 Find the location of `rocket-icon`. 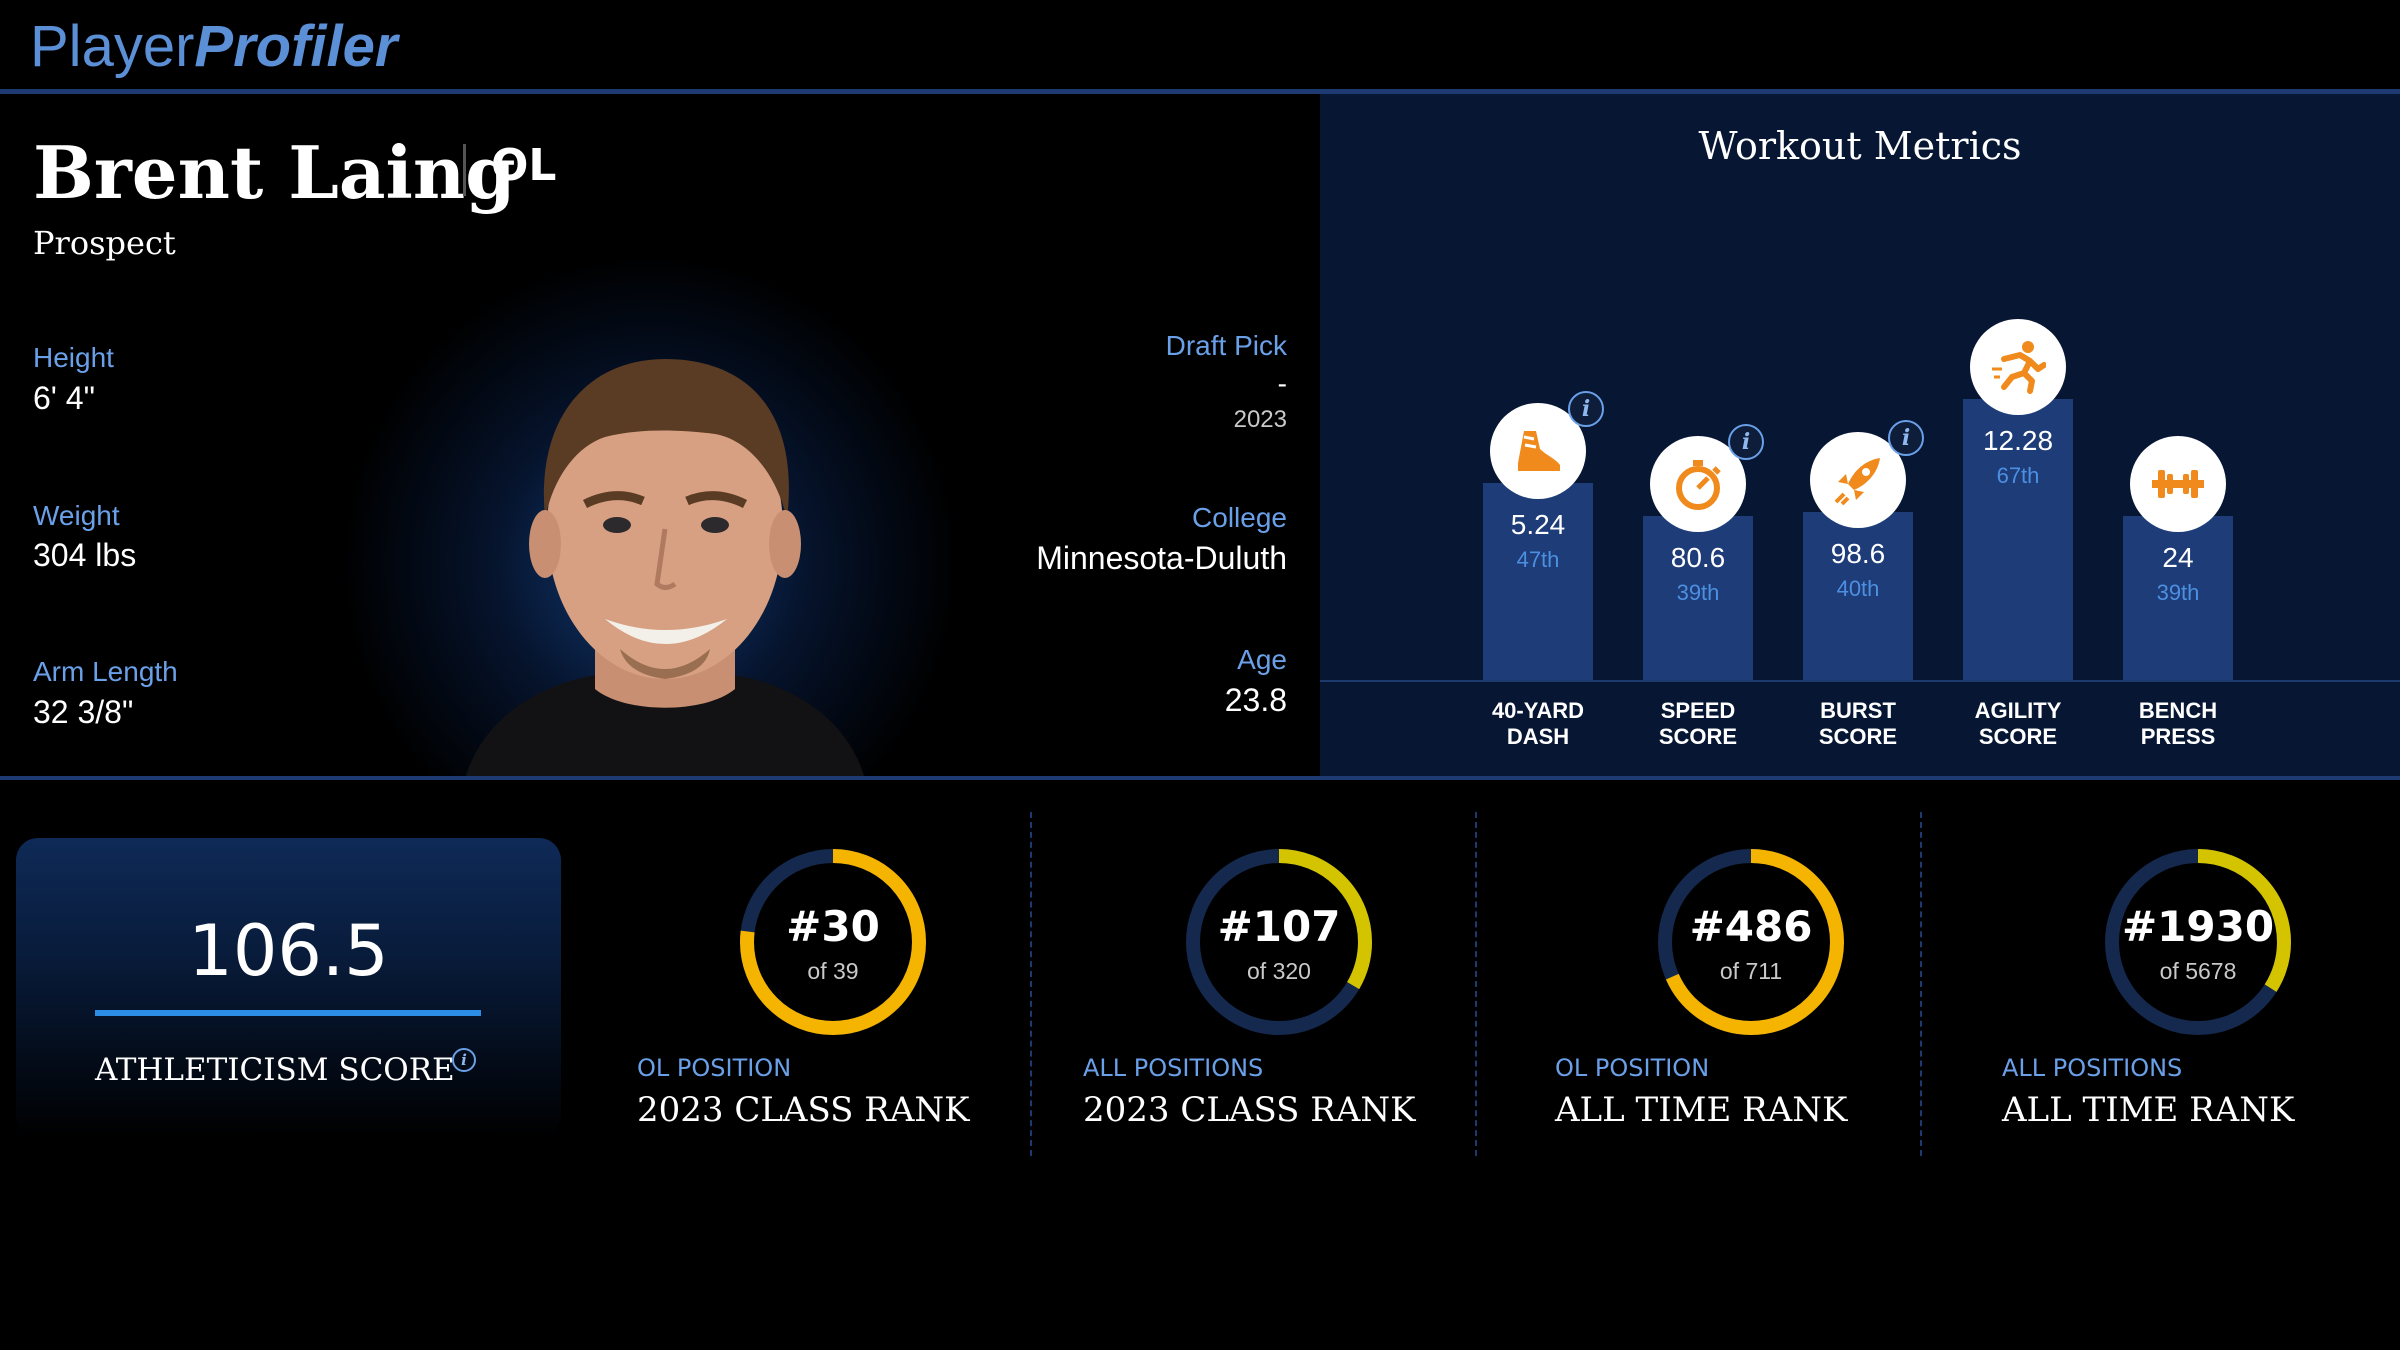

rocket-icon is located at coordinates (1858, 480).